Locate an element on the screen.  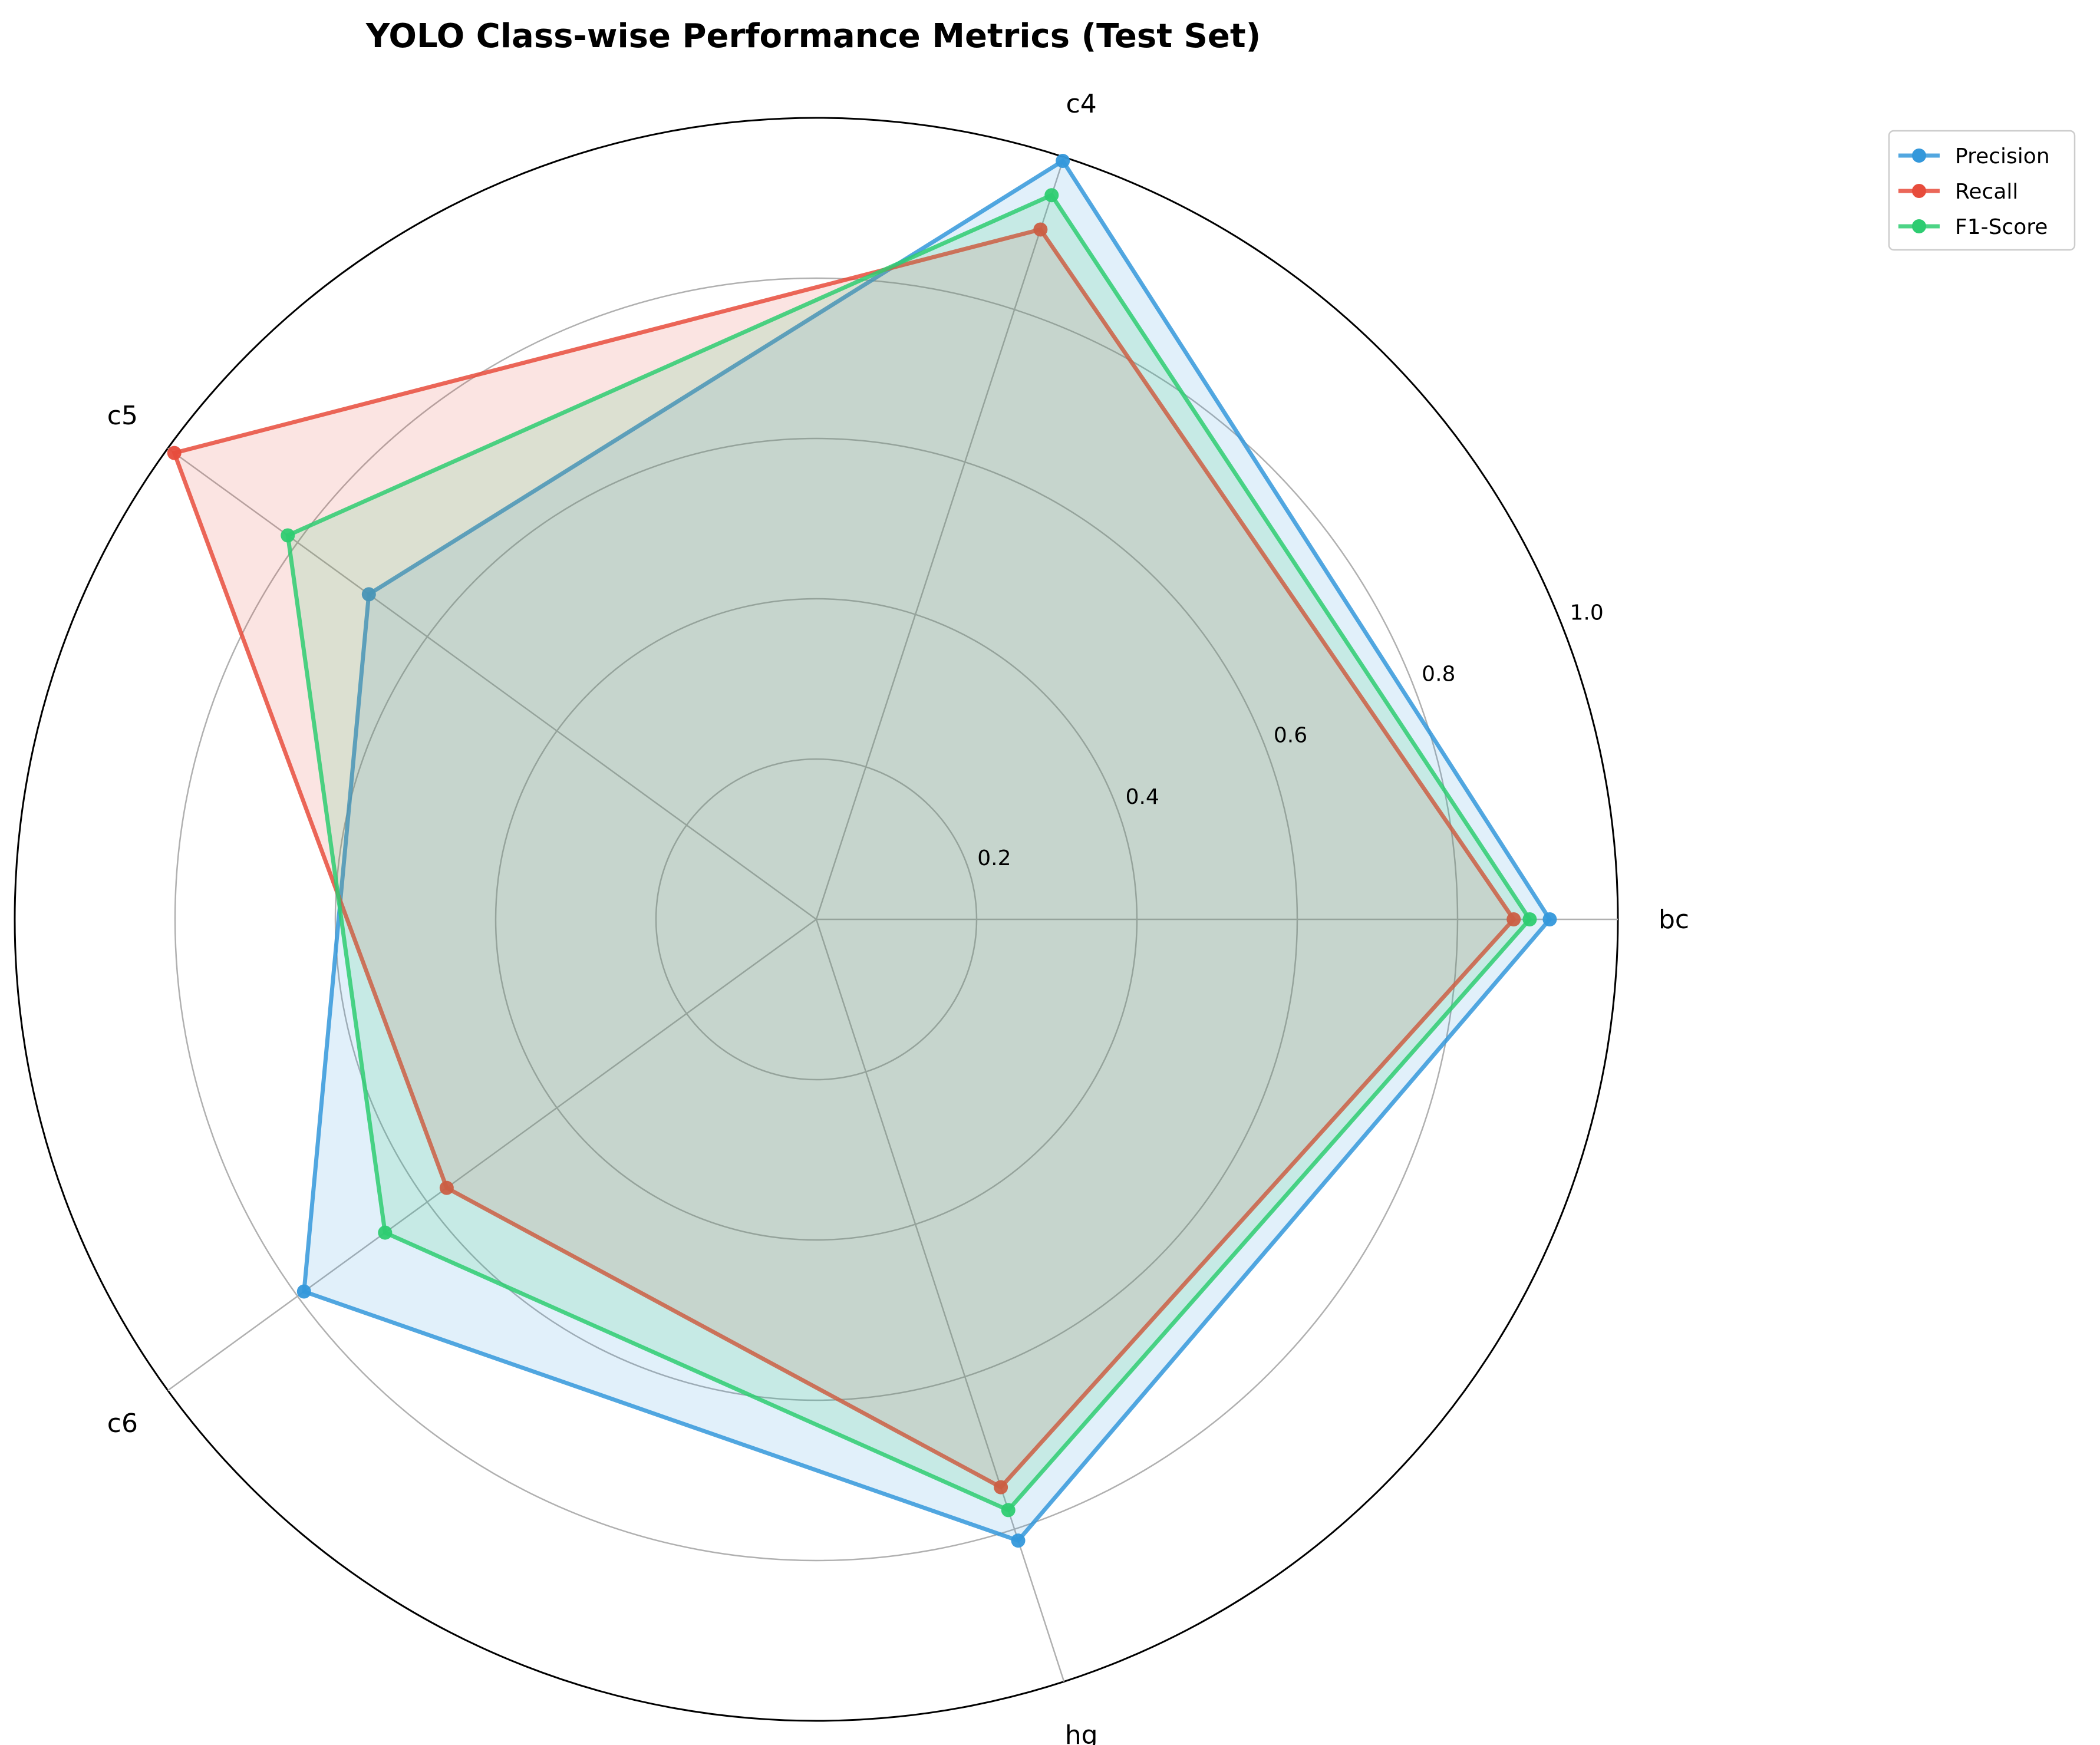
data-point-recall-bc is located at coordinates (1514, 919).